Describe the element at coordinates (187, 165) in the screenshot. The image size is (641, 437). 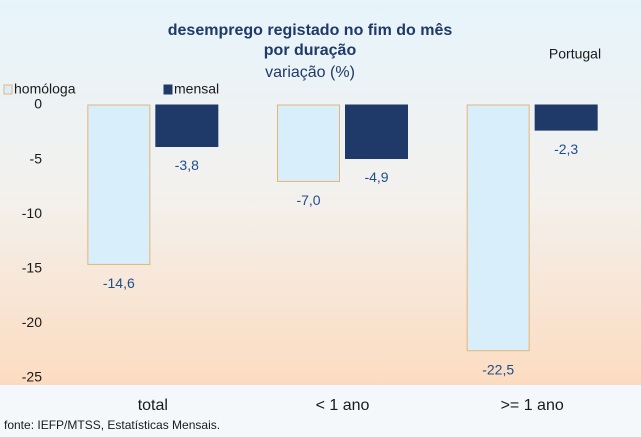
I see `value-label: -3,8` at that location.